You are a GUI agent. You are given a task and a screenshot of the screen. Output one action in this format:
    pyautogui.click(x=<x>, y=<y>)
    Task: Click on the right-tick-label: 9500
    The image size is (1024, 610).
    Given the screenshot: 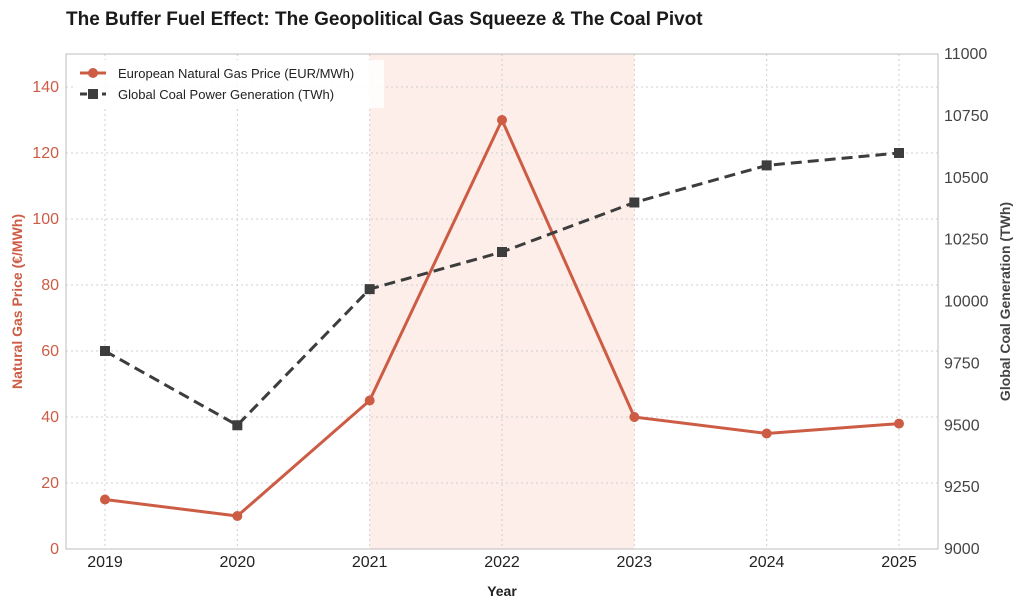 What is the action you would take?
    pyautogui.click(x=962, y=425)
    